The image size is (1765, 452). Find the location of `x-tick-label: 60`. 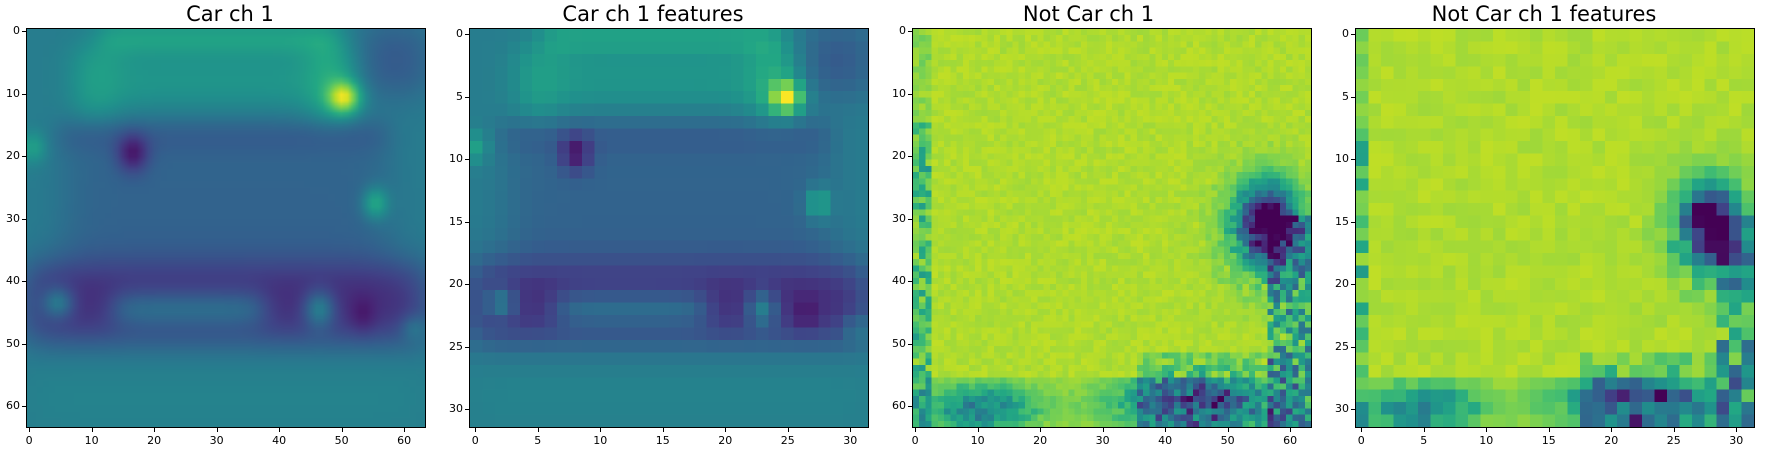

x-tick-label: 60 is located at coordinates (1290, 440).